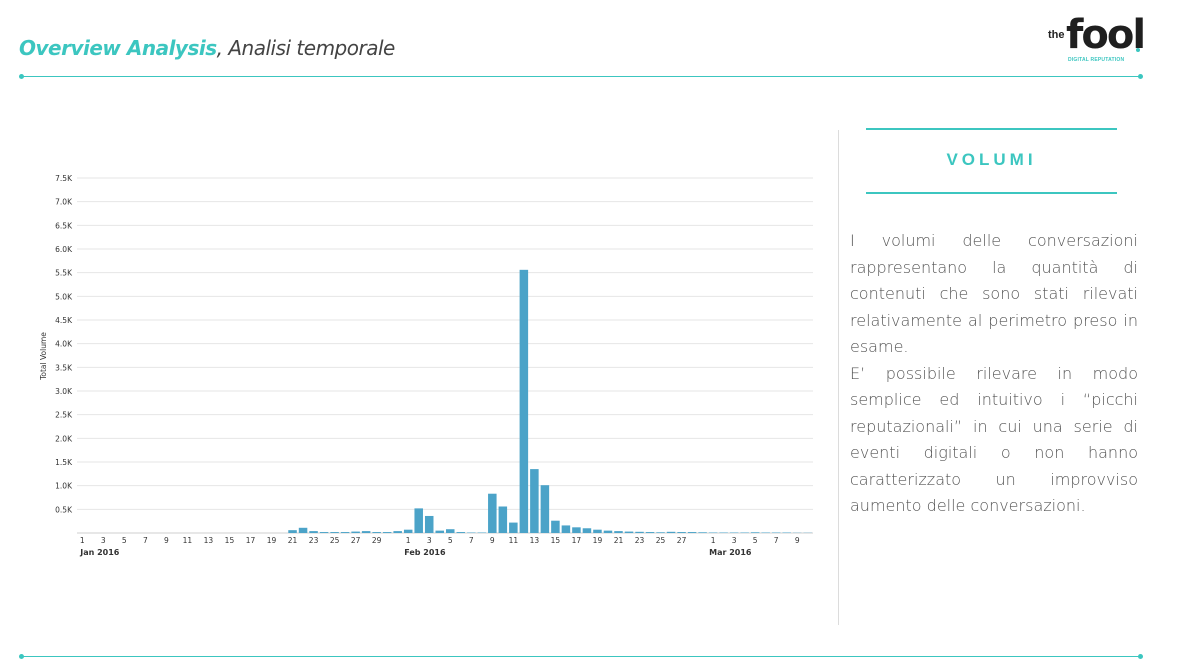 This screenshot has width=1200, height=665. I want to click on sidebar-top-rule, so click(991, 129).